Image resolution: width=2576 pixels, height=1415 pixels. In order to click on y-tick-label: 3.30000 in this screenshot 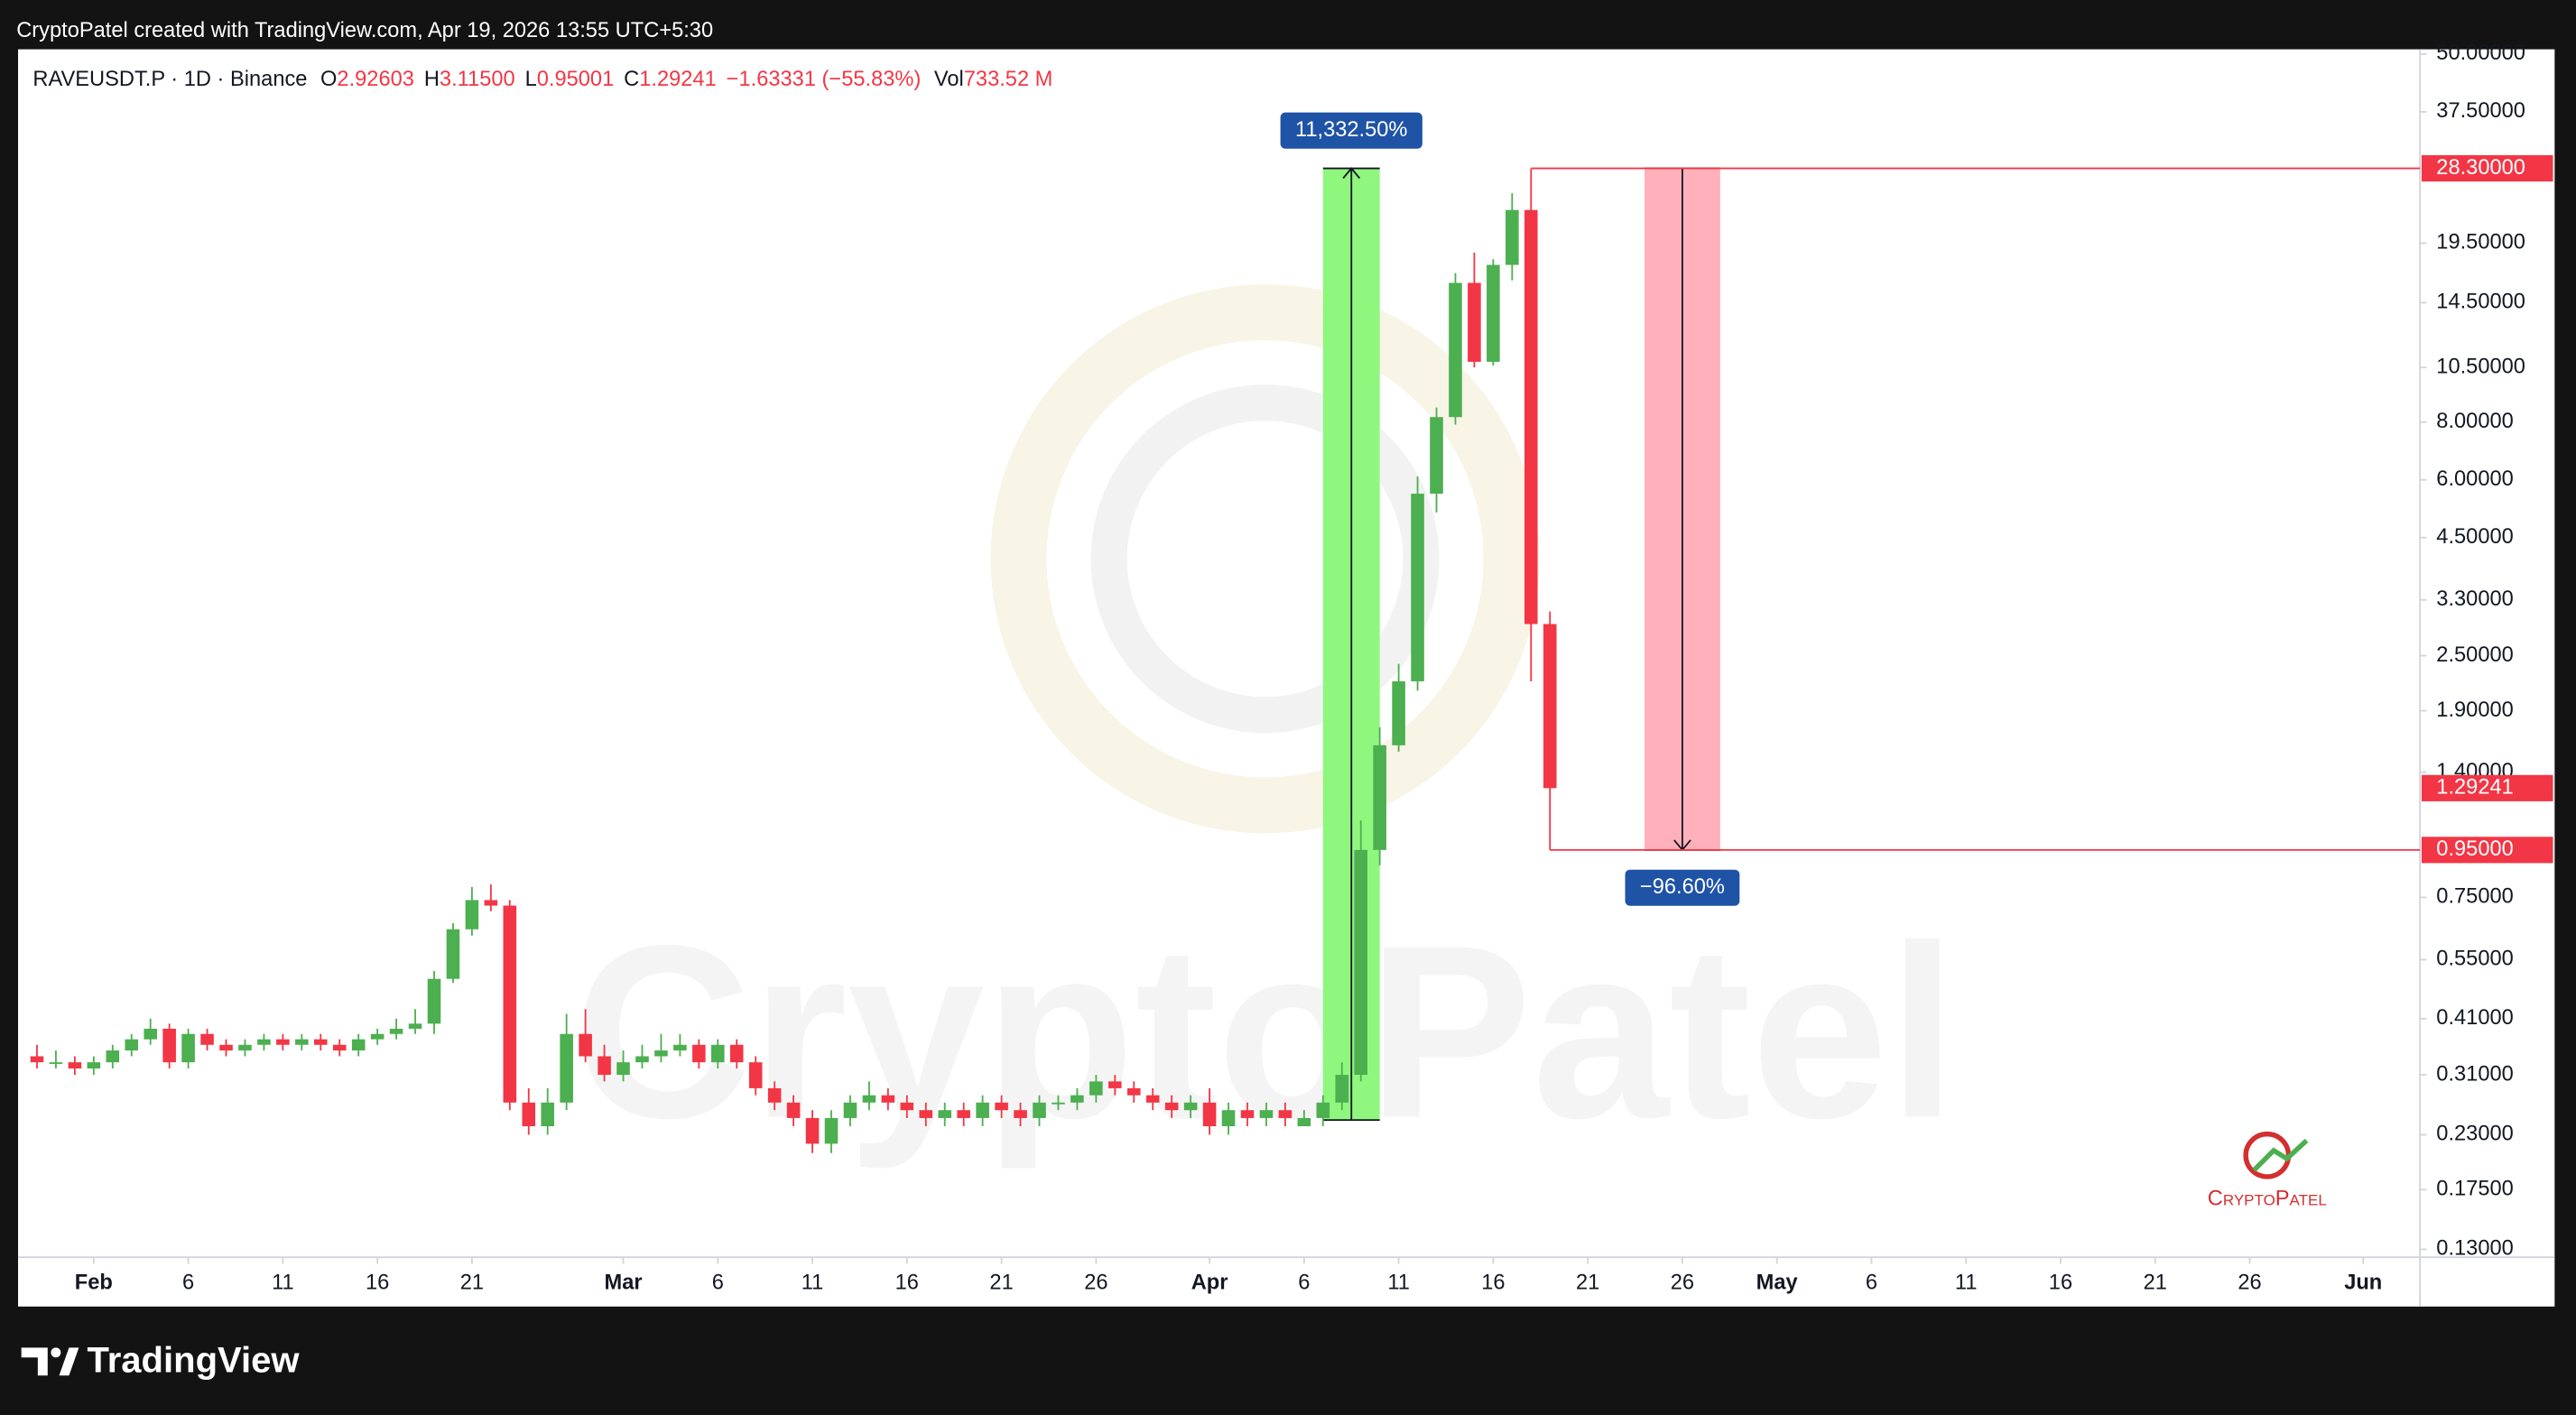, I will do `click(2474, 599)`.